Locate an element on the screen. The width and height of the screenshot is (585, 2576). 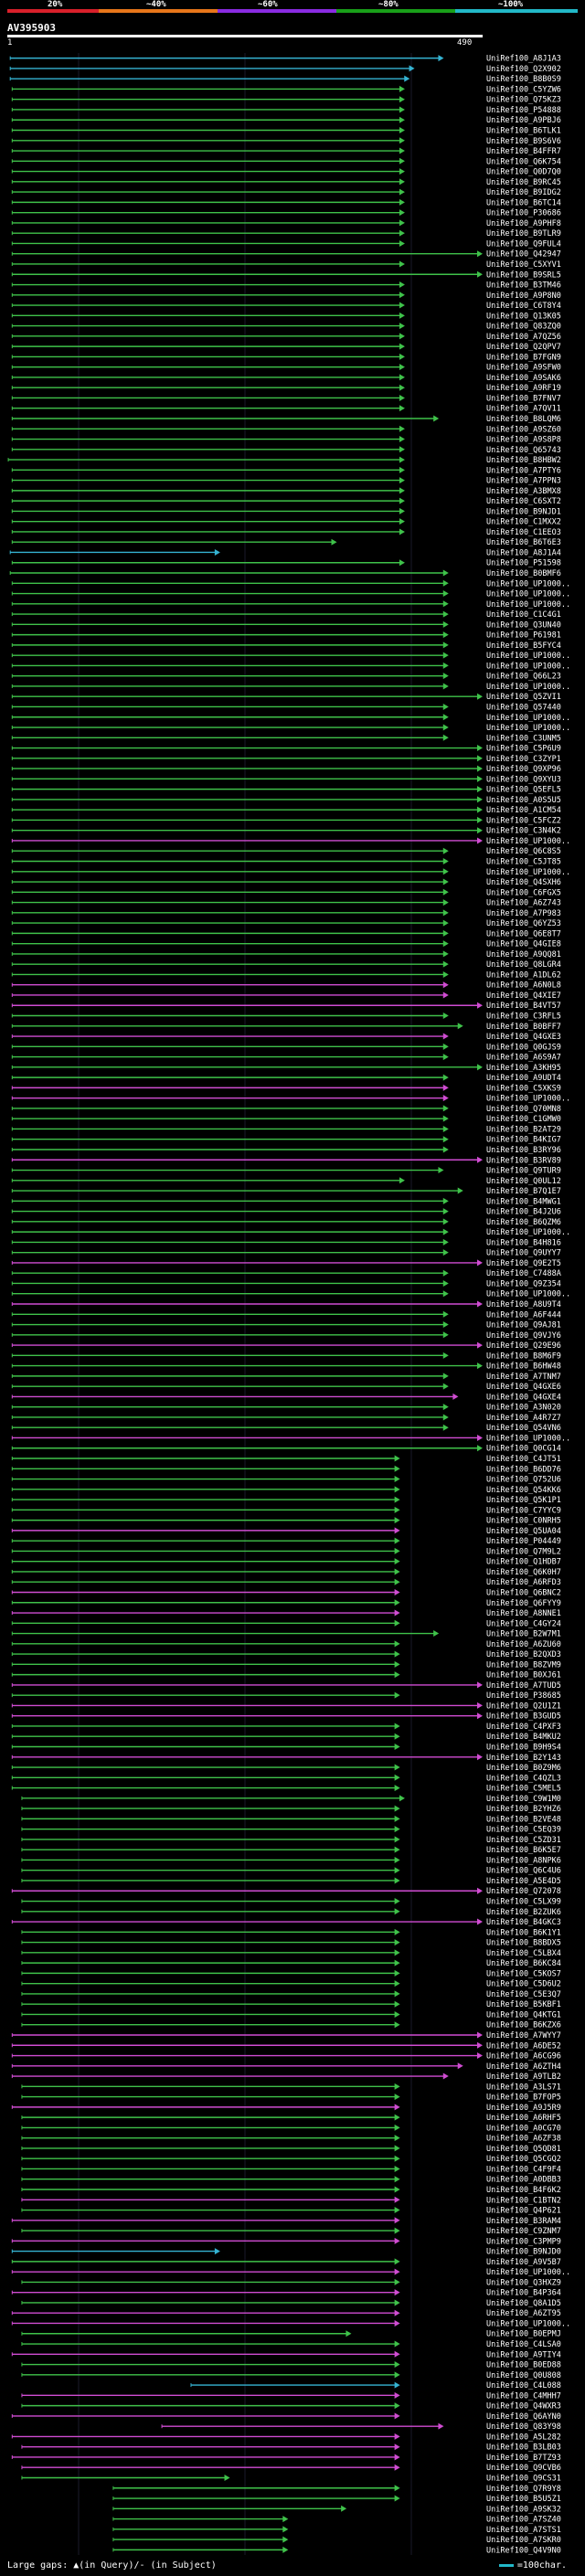
hit-label: UniRef100_B3GUD5 is located at coordinates (523, 1717).